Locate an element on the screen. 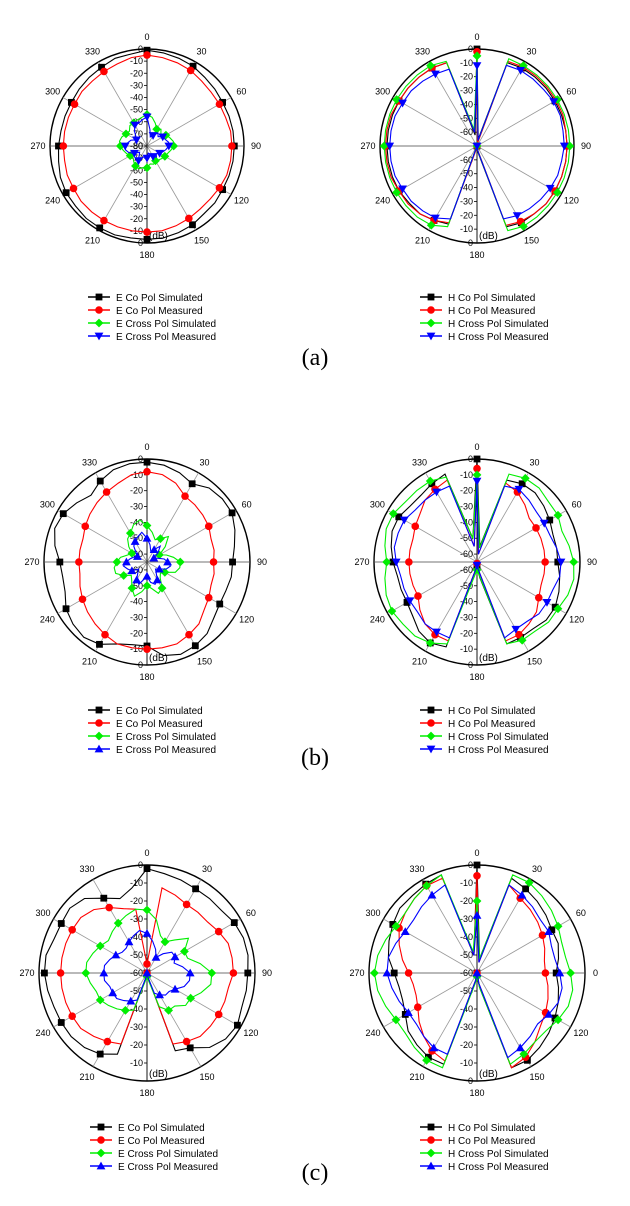  angle-label: 210 is located at coordinates (89, 662).